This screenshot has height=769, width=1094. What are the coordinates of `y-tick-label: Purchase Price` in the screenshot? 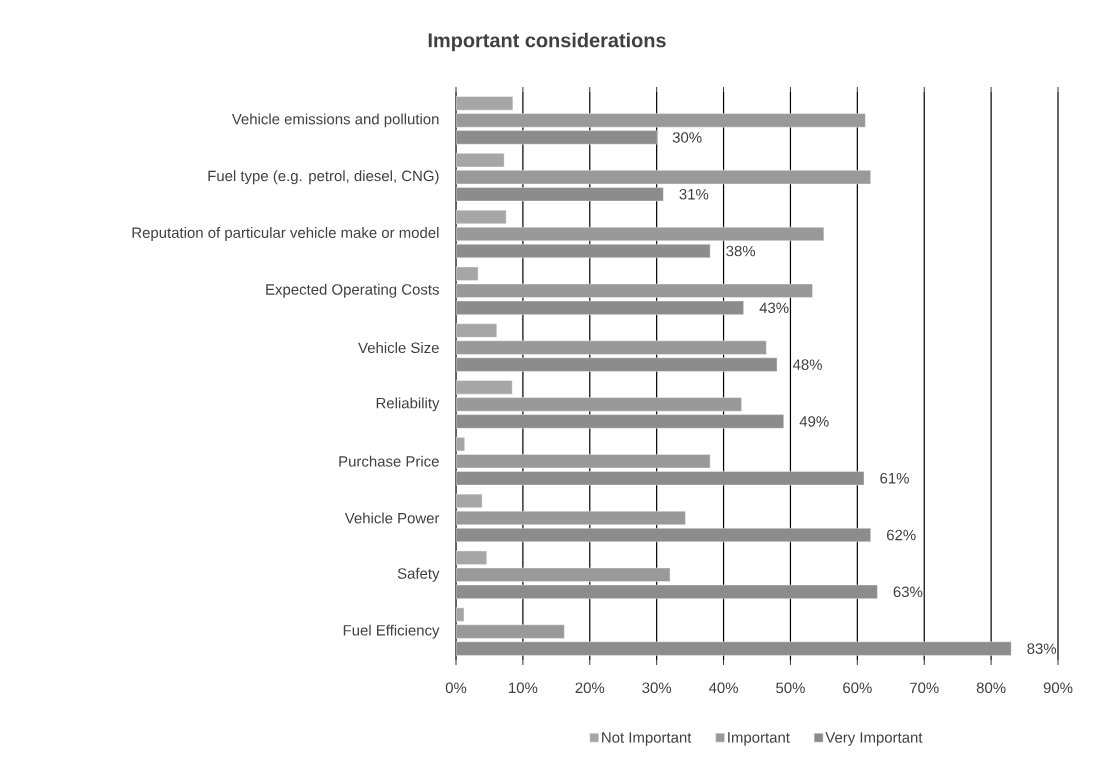 It's located at (389, 461).